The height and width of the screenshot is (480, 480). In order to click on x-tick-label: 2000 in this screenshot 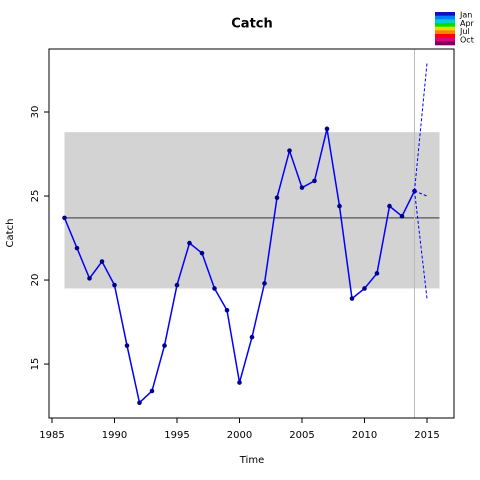, I will do `click(239, 435)`.